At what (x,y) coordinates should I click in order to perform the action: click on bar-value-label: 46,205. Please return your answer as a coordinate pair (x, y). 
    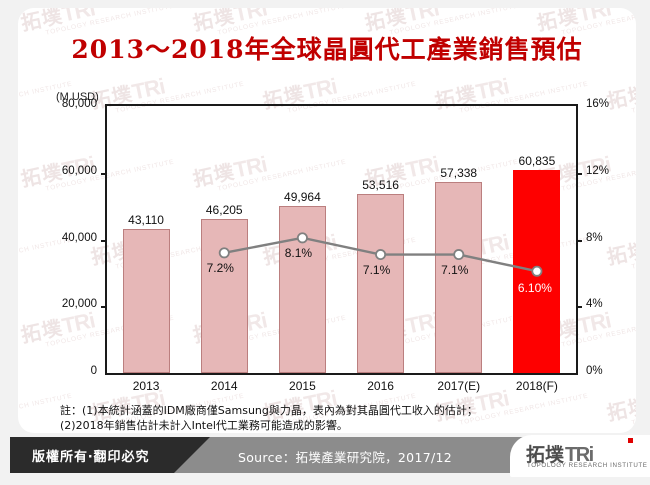
    Looking at the image, I should click on (224, 209).